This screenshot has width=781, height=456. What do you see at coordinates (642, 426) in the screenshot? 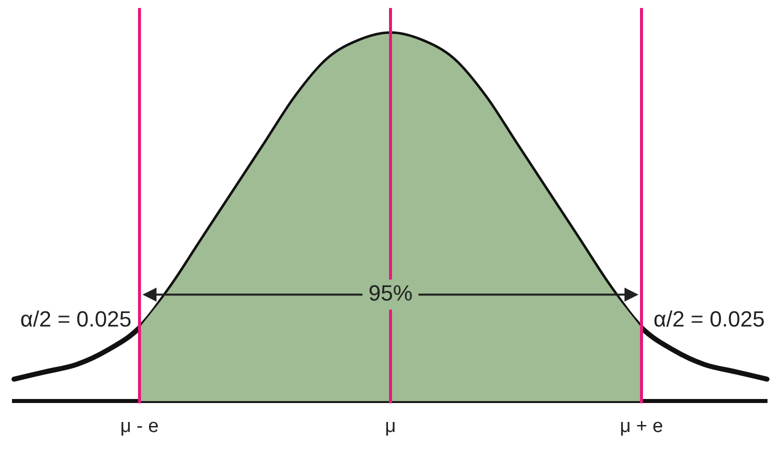
I see `x-tick-label: μ + e` at bounding box center [642, 426].